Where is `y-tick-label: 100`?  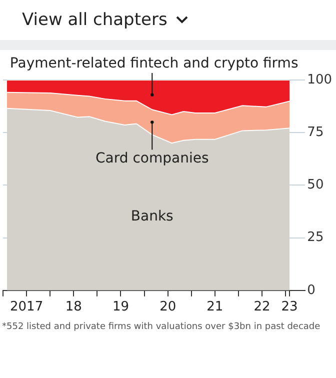
y-tick-label: 100 is located at coordinates (319, 80).